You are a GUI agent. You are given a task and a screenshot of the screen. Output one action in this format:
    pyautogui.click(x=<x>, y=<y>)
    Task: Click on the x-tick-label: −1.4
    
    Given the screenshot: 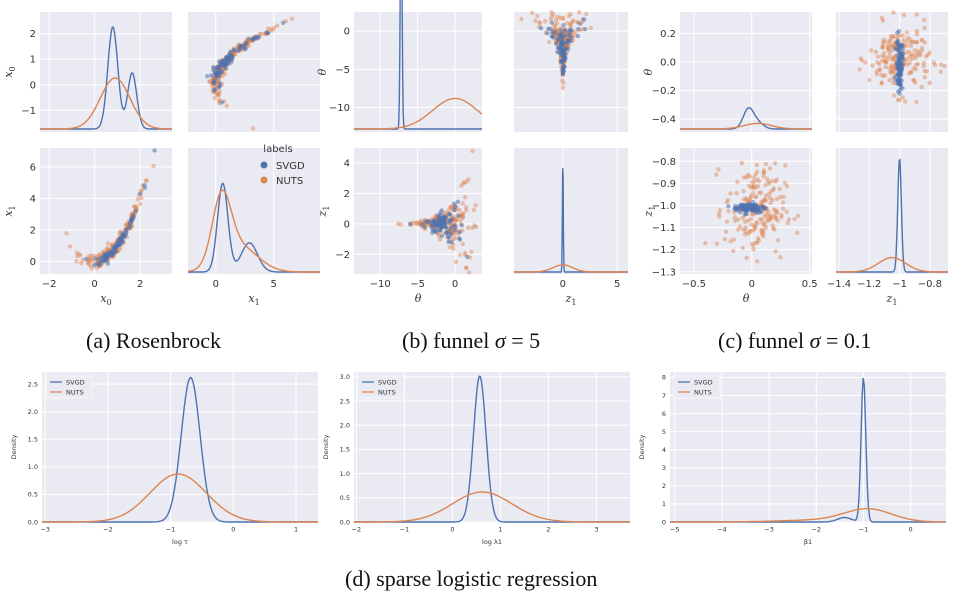 What is the action you would take?
    pyautogui.click(x=839, y=284)
    